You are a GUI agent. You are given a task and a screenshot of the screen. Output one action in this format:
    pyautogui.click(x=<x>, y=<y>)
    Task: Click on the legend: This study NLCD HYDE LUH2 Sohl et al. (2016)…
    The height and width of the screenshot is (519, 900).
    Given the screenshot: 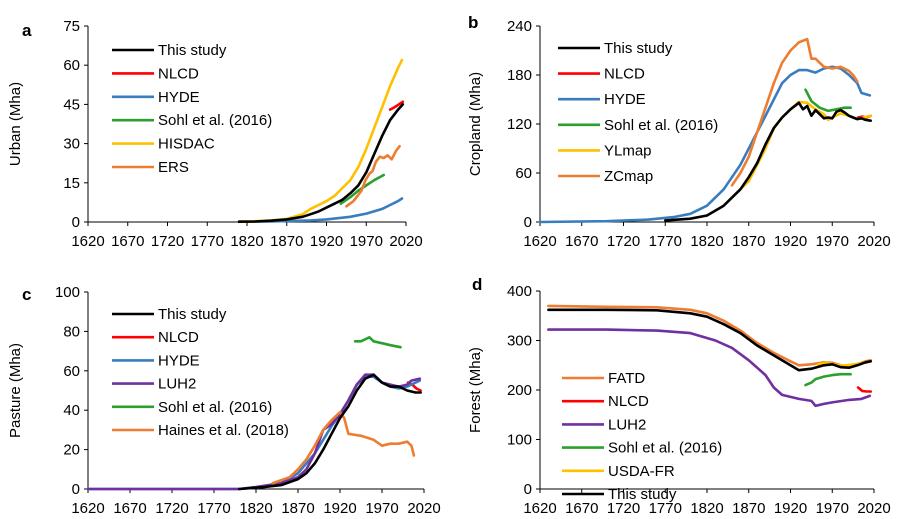 What is the action you would take?
    pyautogui.click(x=200, y=372)
    